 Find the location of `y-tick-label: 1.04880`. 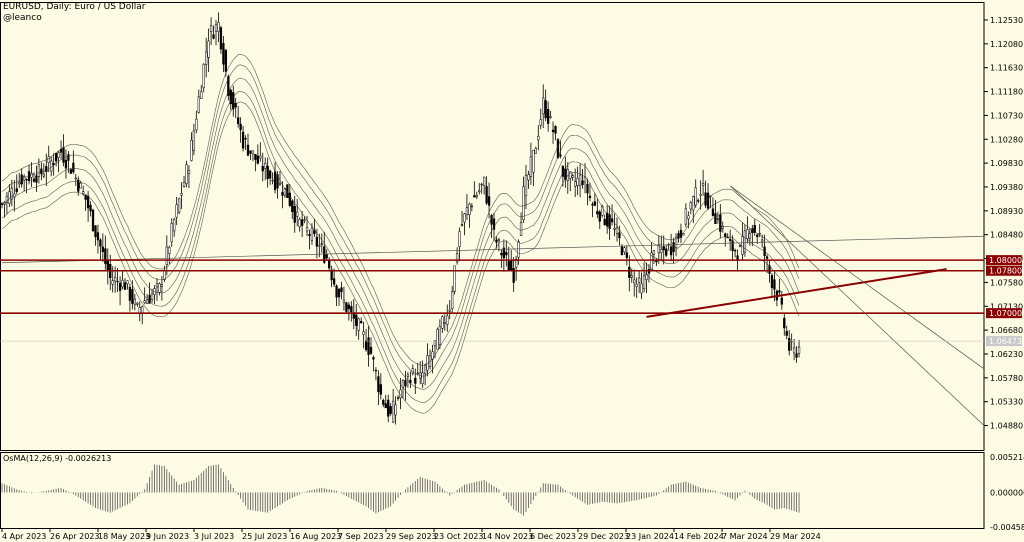

y-tick-label: 1.04880 is located at coordinates (1006, 426).